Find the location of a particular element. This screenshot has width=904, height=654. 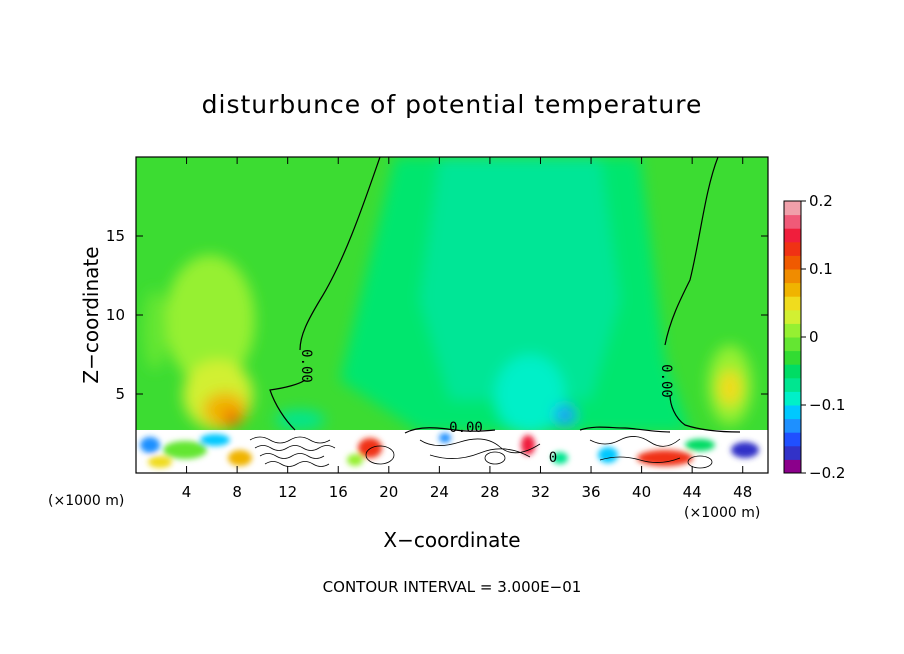

x-tick-label: 36 is located at coordinates (590, 492).